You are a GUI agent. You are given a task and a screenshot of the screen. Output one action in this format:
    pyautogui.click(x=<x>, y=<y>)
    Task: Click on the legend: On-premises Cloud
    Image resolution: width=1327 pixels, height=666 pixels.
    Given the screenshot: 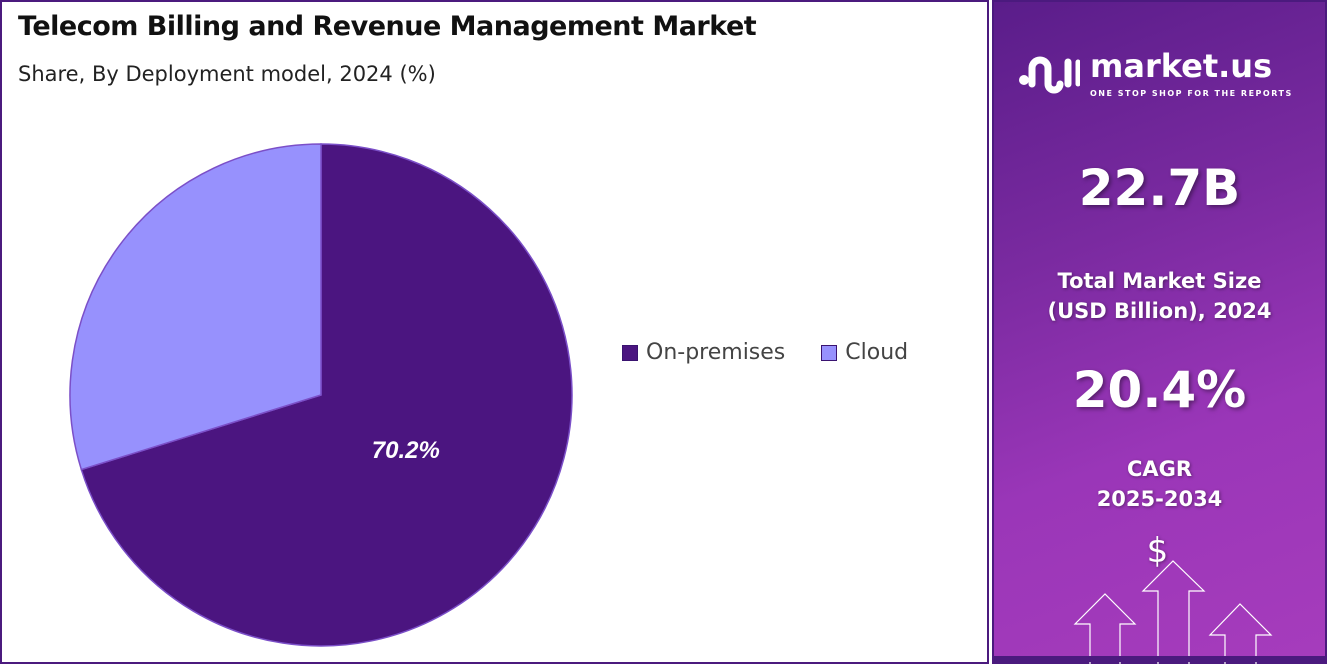 What is the action you would take?
    pyautogui.click(x=765, y=352)
    